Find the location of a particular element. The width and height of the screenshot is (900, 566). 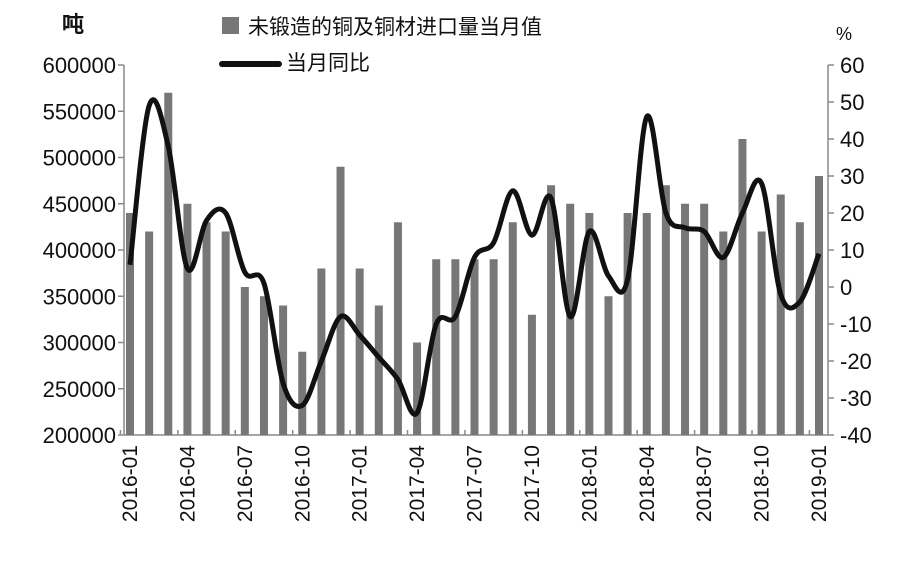

left-tick-label: 500000 is located at coordinates (79, 158).